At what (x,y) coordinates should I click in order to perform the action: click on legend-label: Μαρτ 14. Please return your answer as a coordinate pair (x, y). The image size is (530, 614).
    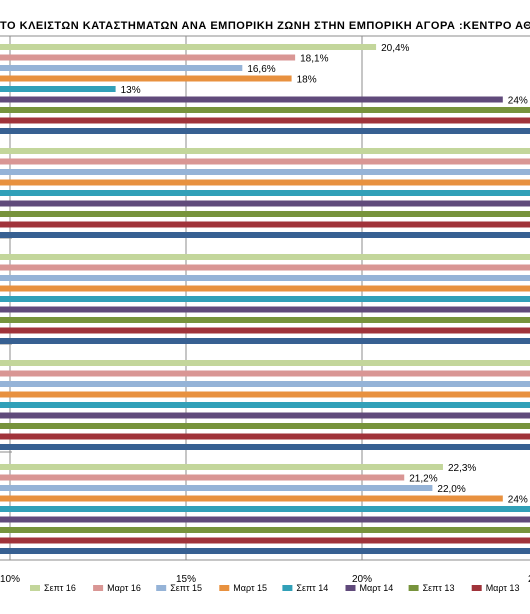
    Looking at the image, I should click on (377, 588).